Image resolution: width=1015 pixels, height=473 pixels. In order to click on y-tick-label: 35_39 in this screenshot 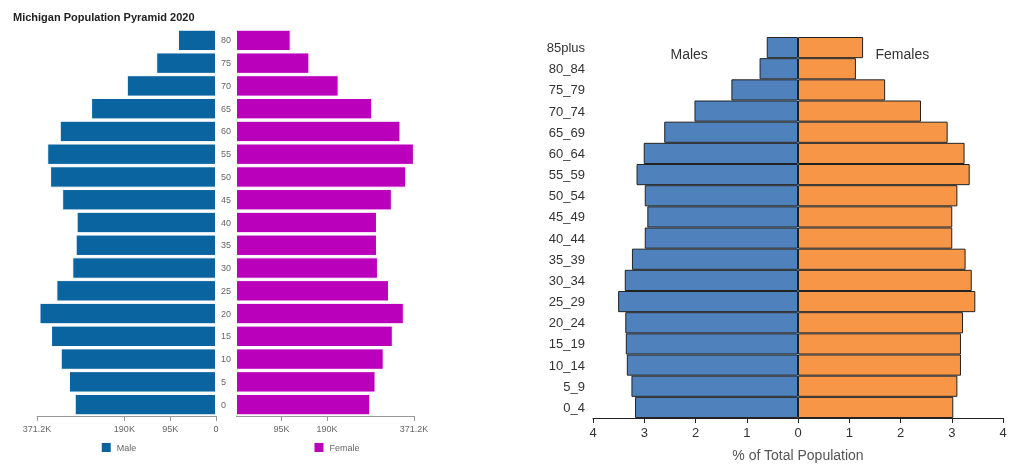, I will do `click(566, 259)`.